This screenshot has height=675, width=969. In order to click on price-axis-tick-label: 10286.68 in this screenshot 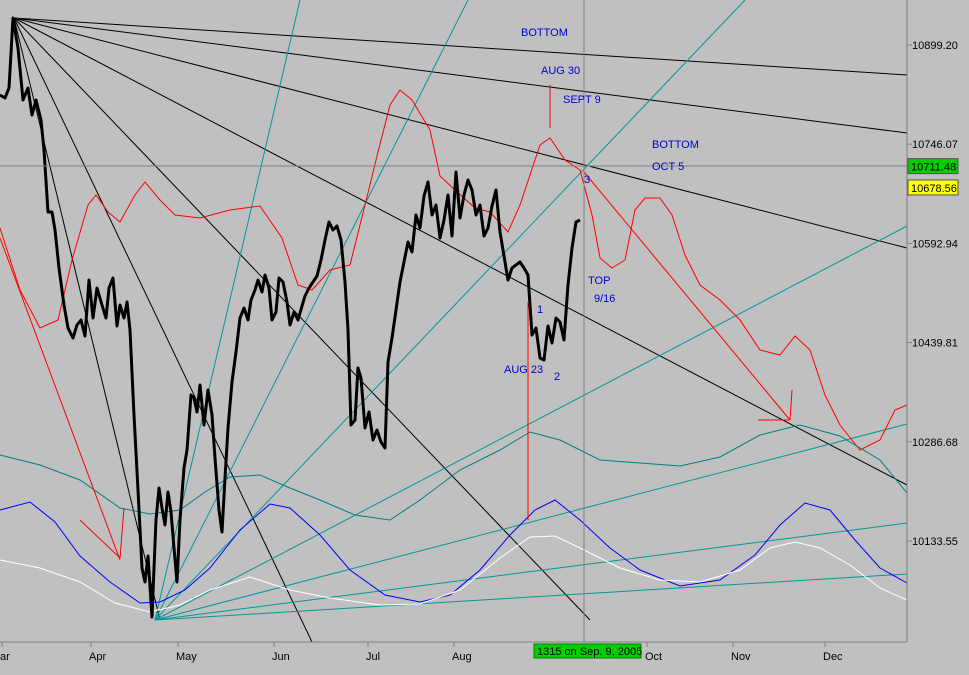, I will do `click(935, 443)`.